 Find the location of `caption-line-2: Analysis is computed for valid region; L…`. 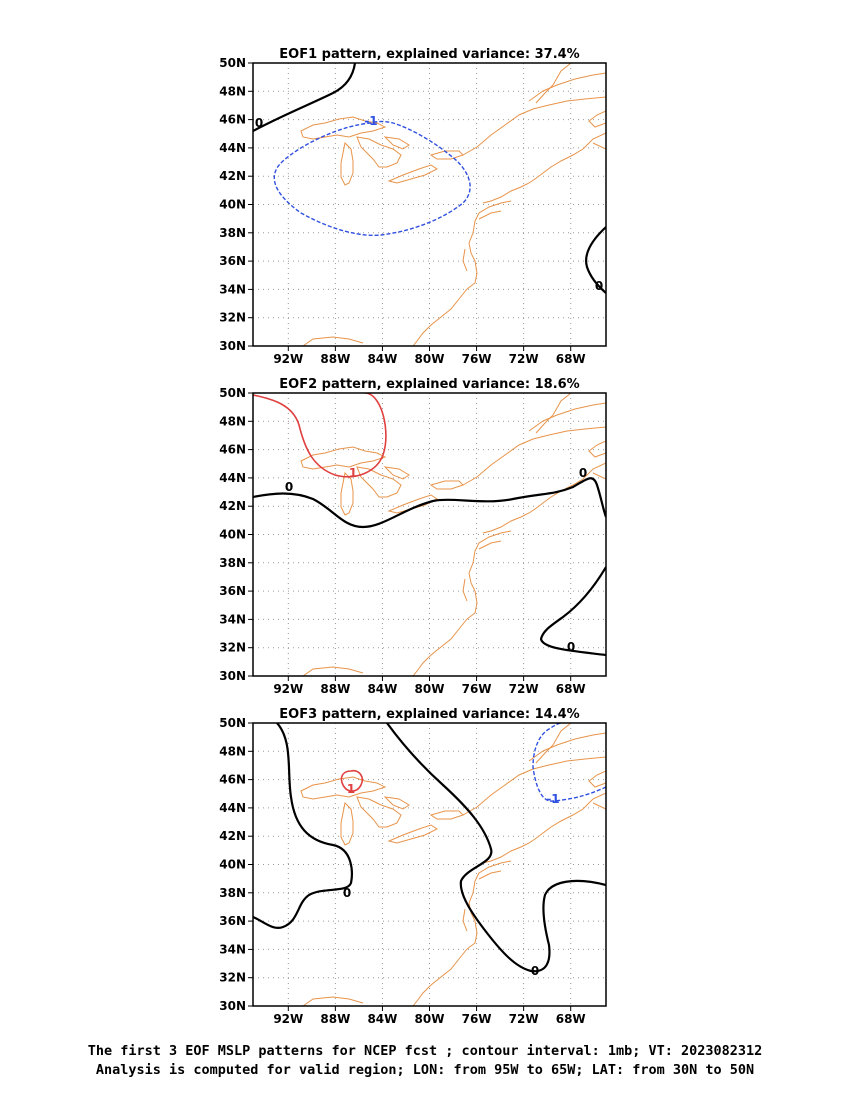

caption-line-2: Analysis is computed for valid region; L… is located at coordinates (425, 1070).